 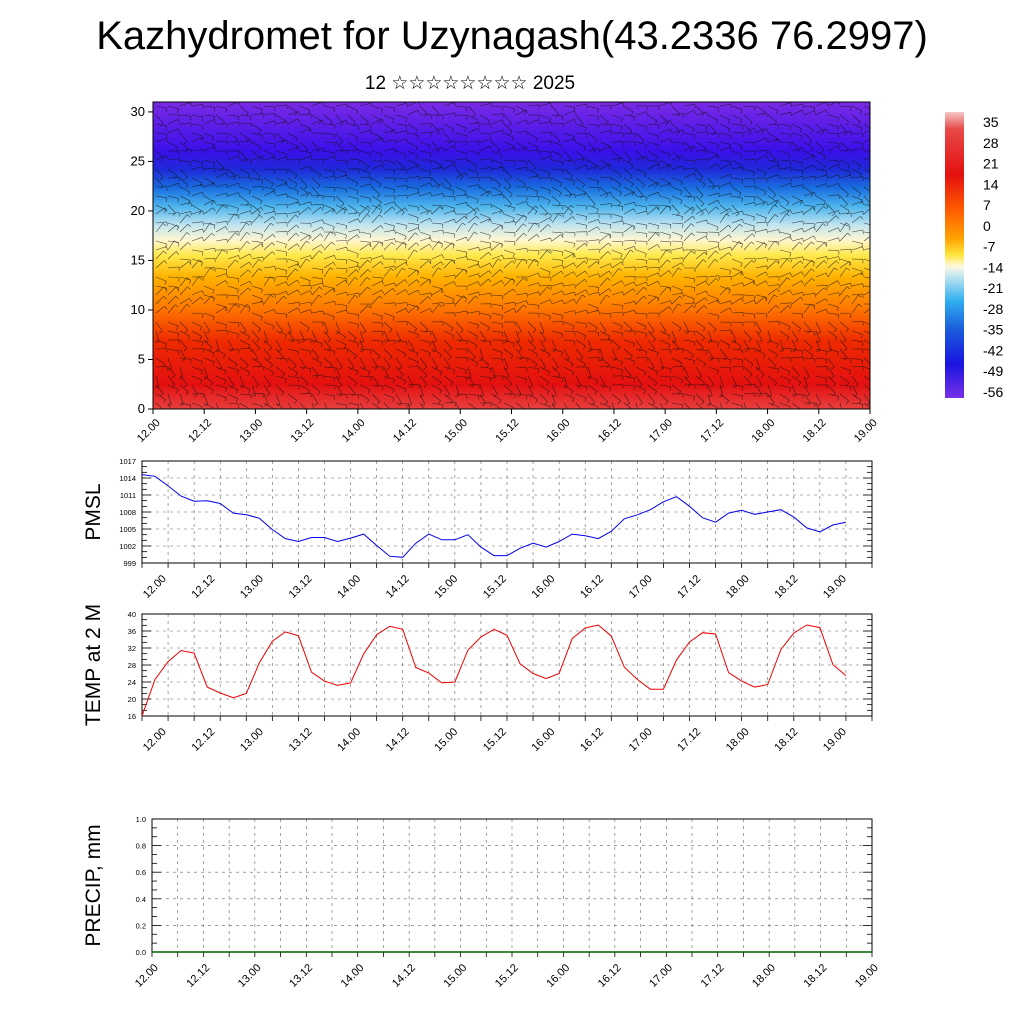 What do you see at coordinates (987, 226) in the screenshot?
I see `colorbar-label: 0` at bounding box center [987, 226].